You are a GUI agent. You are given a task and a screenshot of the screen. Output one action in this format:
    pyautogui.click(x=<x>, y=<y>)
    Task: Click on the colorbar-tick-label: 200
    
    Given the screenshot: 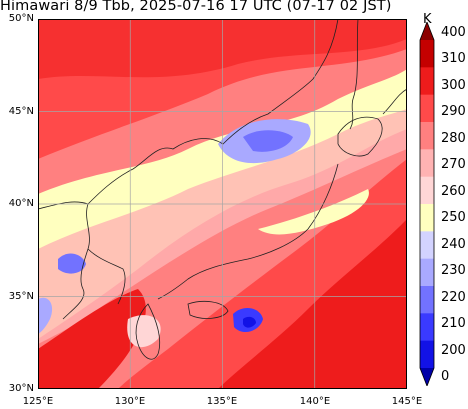 What is the action you would take?
    pyautogui.click(x=453, y=350)
    